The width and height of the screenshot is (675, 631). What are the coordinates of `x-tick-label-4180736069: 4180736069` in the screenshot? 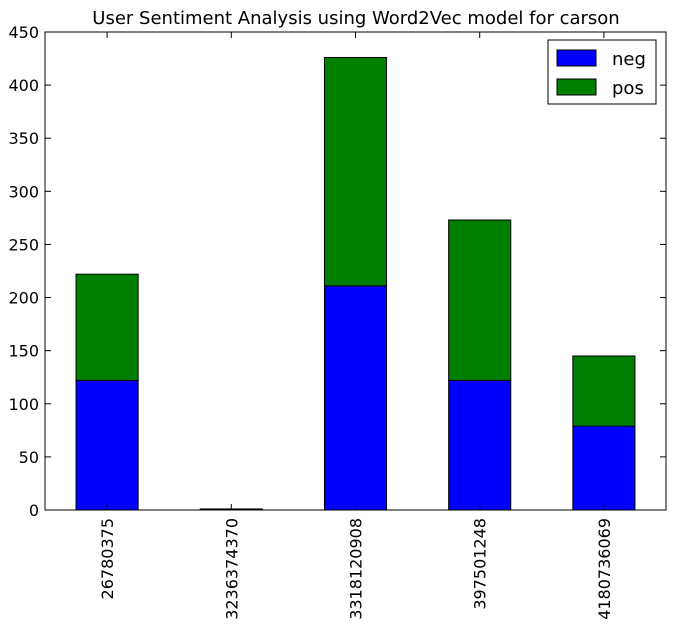 It's located at (604, 569).